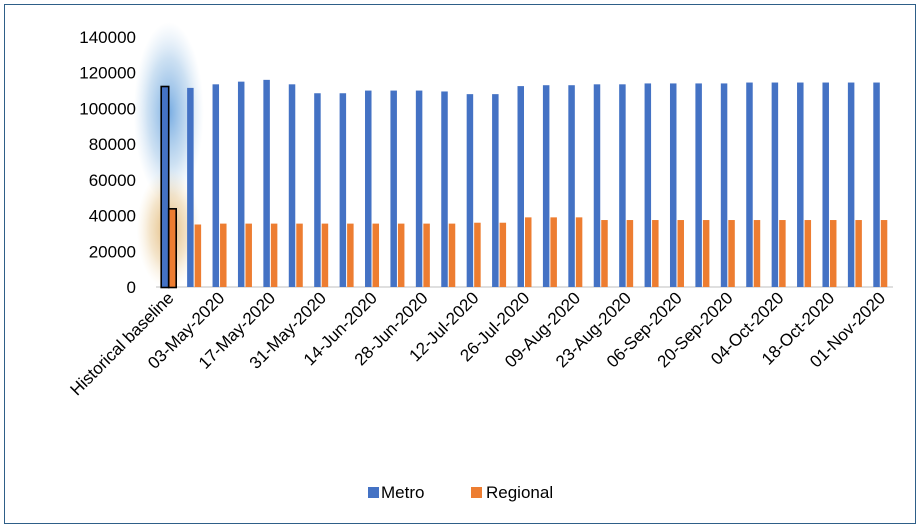 The height and width of the screenshot is (529, 921). What do you see at coordinates (107, 108) in the screenshot?
I see `y-tick-label: 100000` at bounding box center [107, 108].